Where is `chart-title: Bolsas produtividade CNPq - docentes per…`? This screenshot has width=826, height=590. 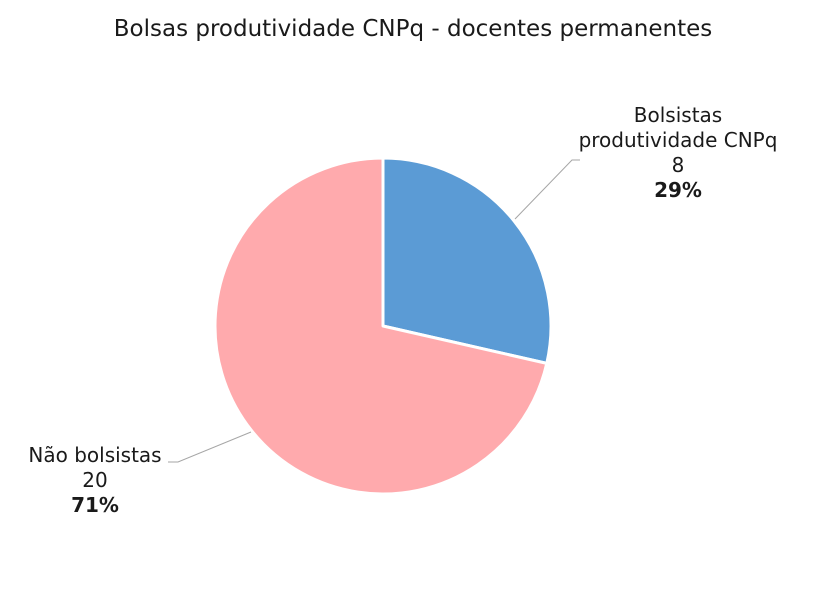
chart-title: Bolsas produtividade CNPq - docentes per… is located at coordinates (413, 29).